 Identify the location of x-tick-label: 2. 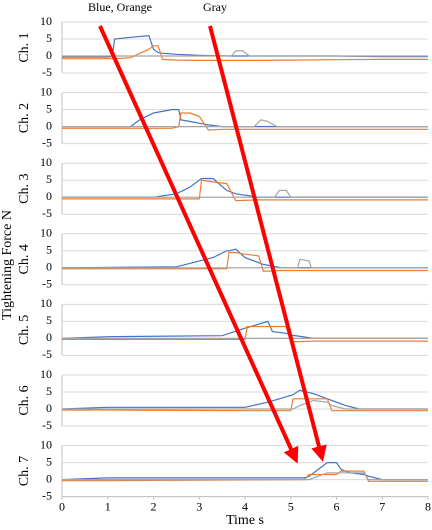
(154, 506).